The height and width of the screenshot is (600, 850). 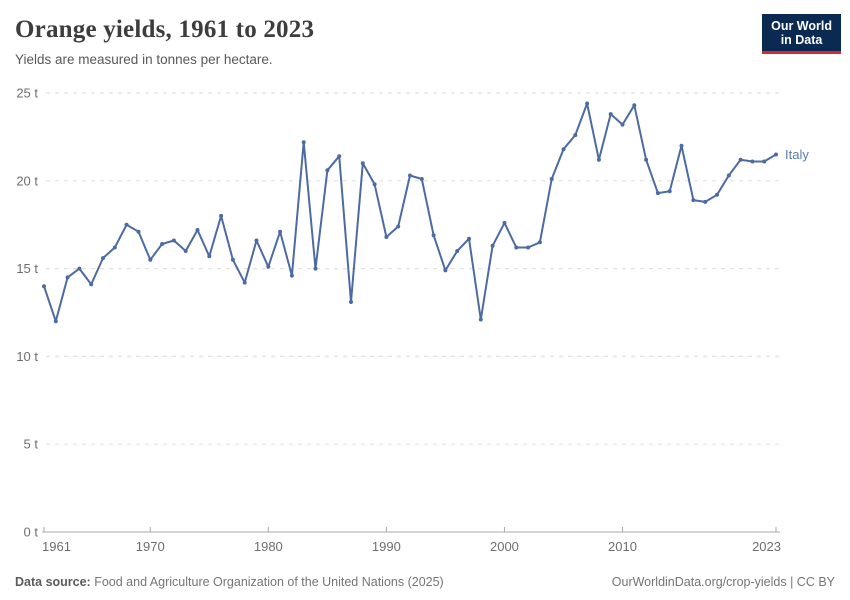 I want to click on data-point-2012, so click(x=646, y=159).